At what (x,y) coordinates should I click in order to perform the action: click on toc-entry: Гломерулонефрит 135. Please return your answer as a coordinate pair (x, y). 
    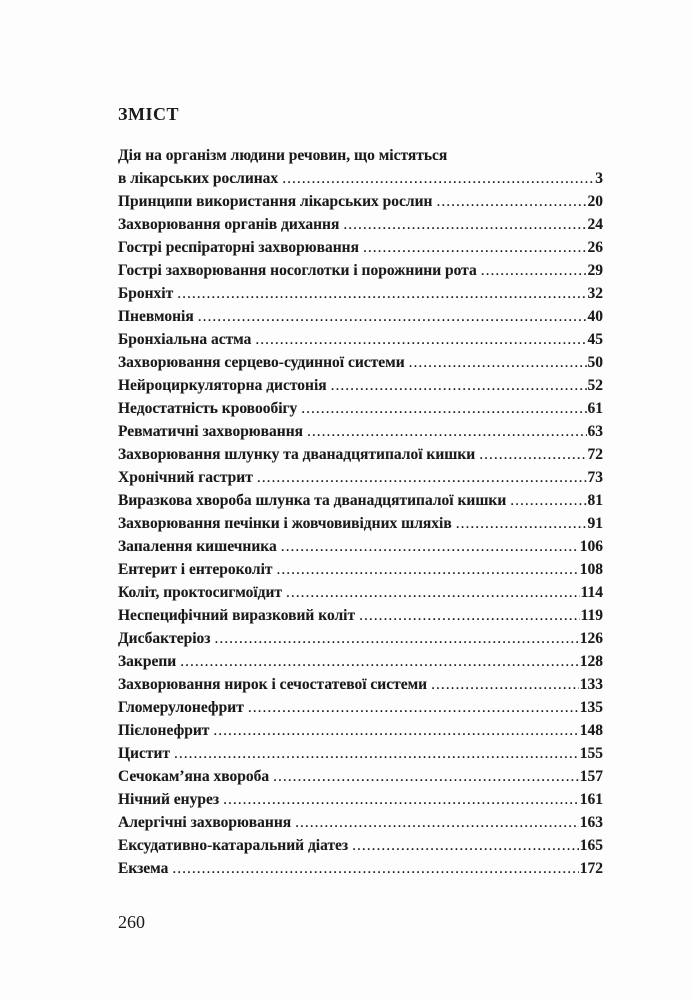
    Looking at the image, I should click on (360, 707).